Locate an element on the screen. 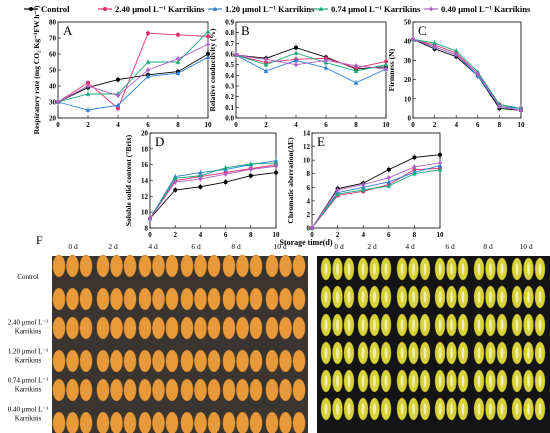  y-tick-label: 0 is located at coordinates (309, 229).